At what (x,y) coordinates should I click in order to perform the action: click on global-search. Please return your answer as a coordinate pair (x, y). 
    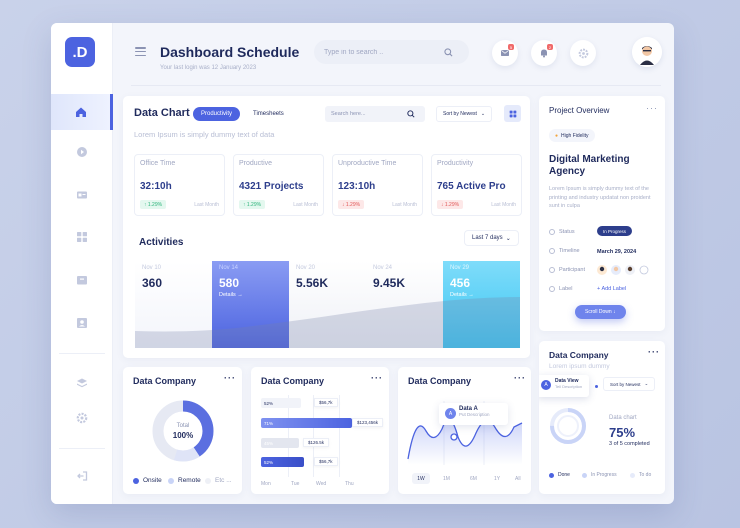
    Looking at the image, I should click on (391, 52).